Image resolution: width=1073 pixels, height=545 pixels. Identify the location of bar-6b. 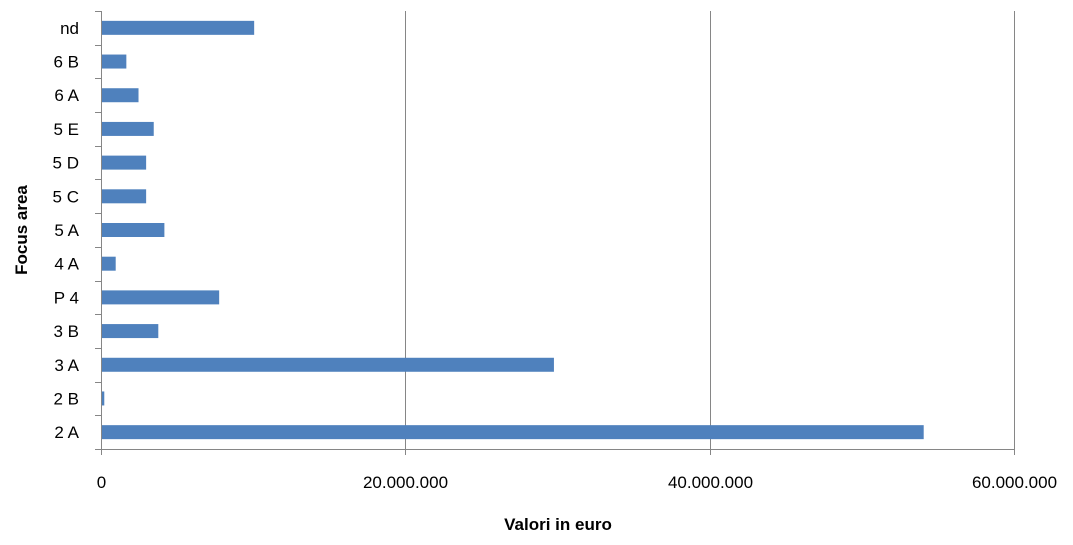
(114, 61).